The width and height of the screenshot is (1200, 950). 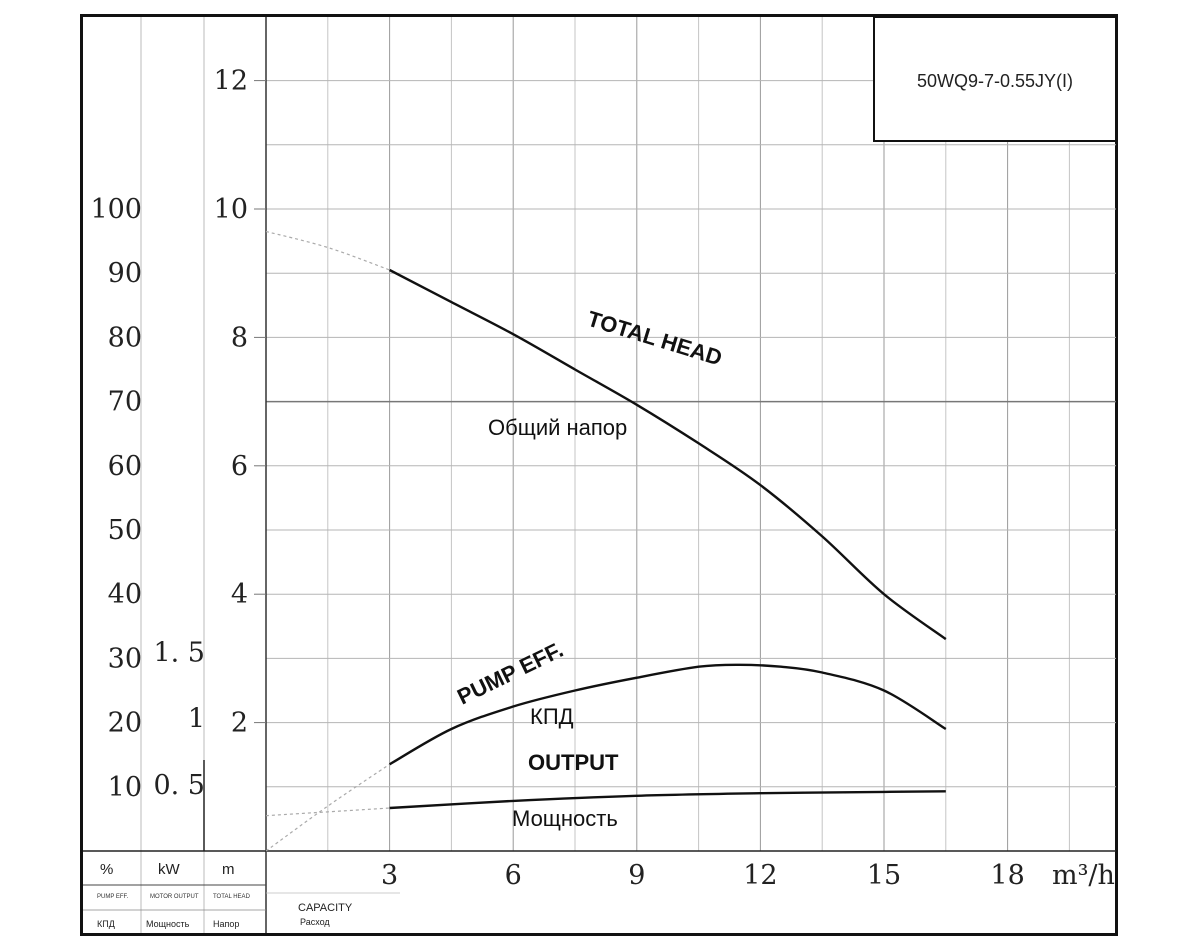 What do you see at coordinates (125, 594) in the screenshot?
I see `pct-tick-label: 40` at bounding box center [125, 594].